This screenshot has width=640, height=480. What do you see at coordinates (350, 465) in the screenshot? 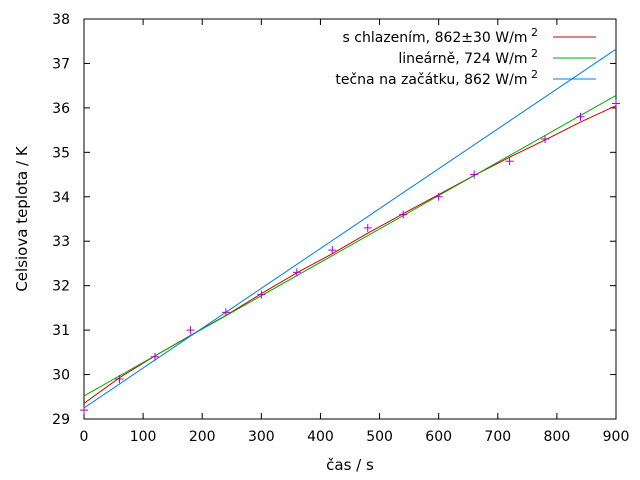
I see `x-axis-title: čas / s` at bounding box center [350, 465].